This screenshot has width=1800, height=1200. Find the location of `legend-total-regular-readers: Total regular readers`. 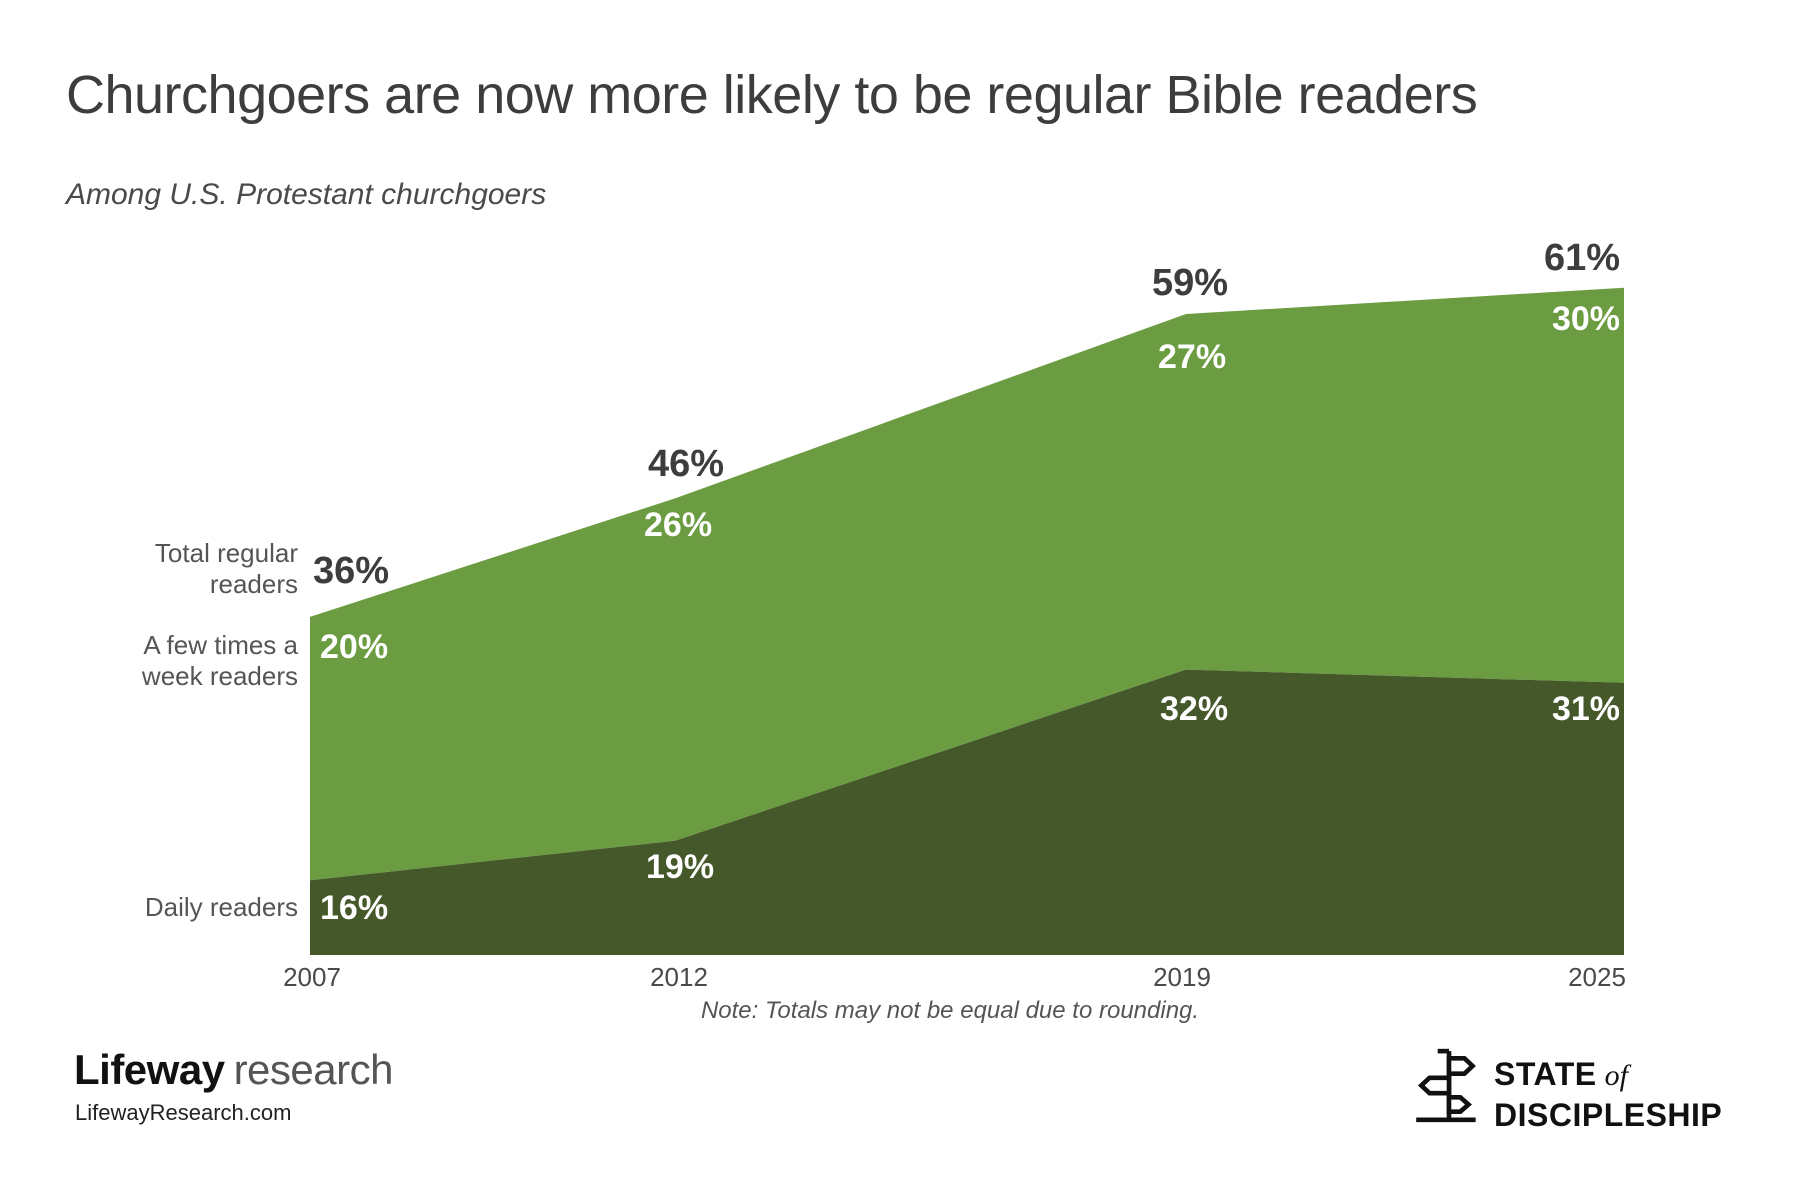

legend-total-regular-readers: Total regular readers is located at coordinates (226, 568).